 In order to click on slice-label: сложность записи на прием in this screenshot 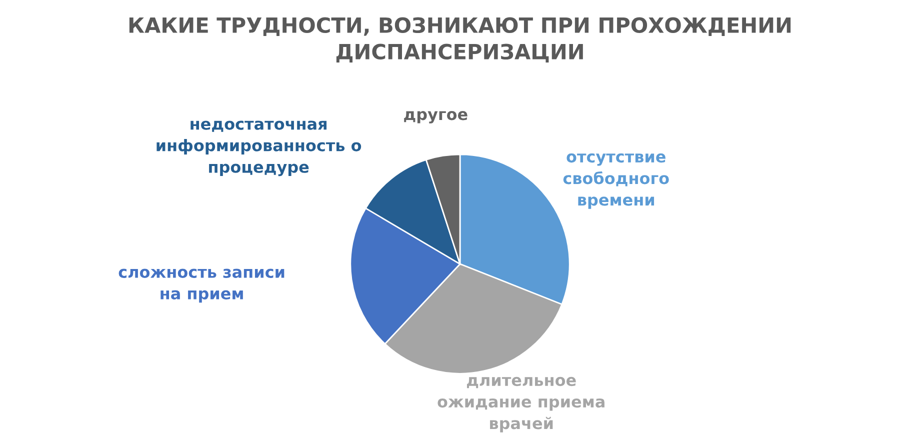, I will do `click(201, 285)`.